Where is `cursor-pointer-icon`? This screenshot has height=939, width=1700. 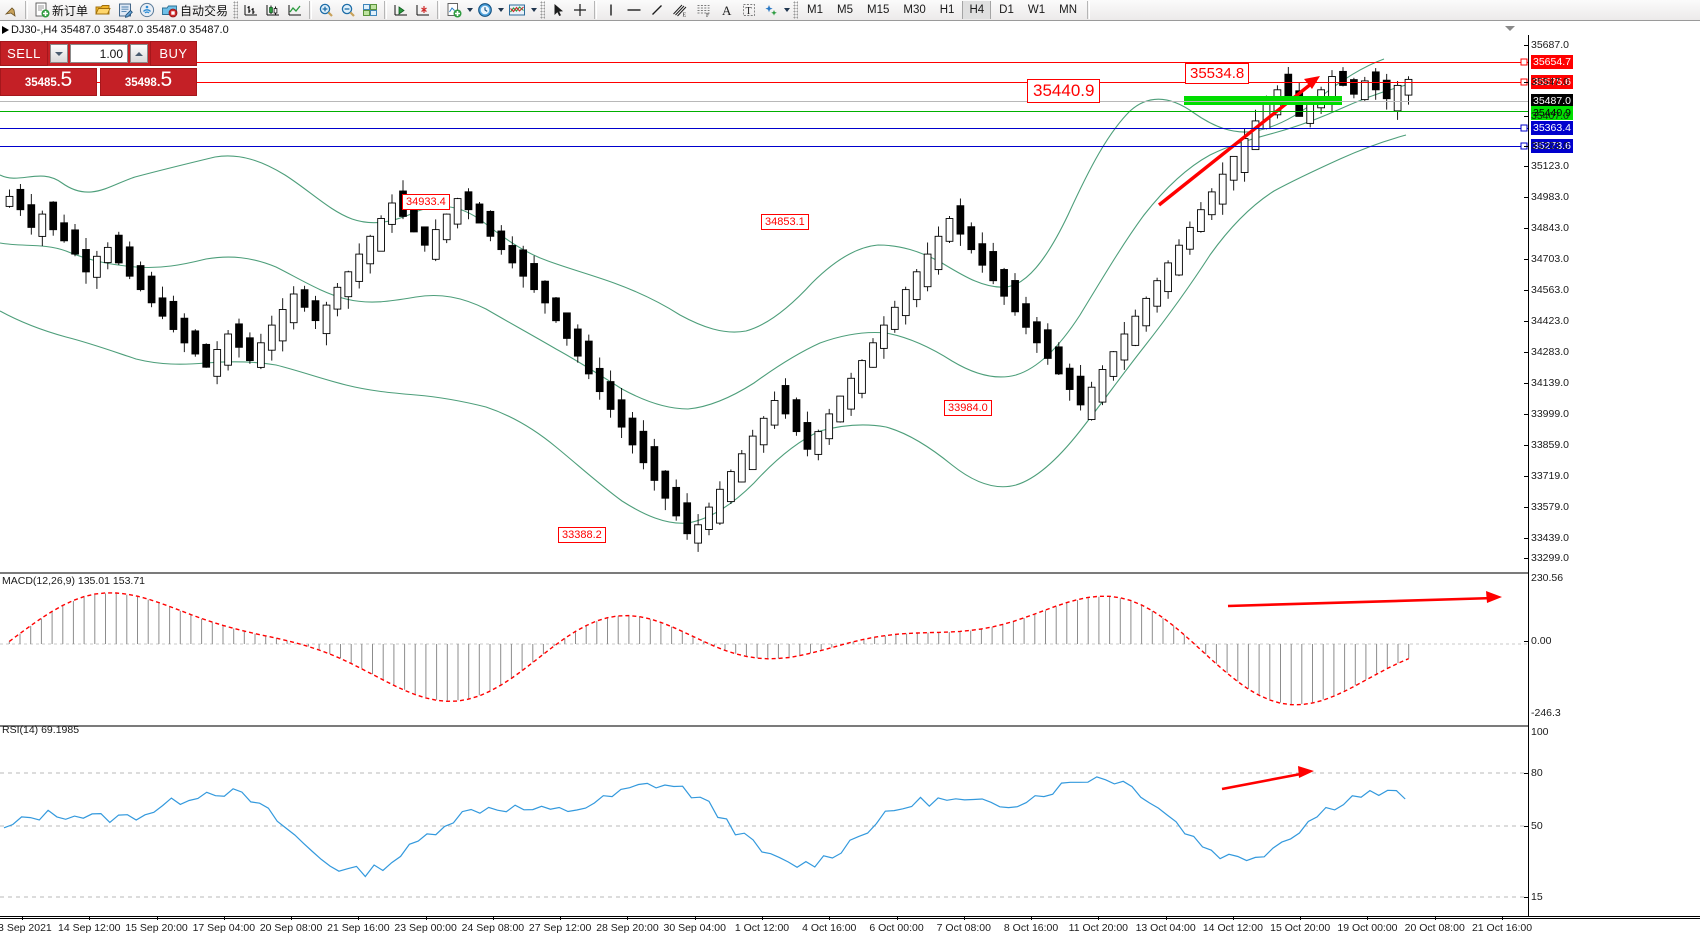
cursor-pointer-icon is located at coordinates (11, 10).